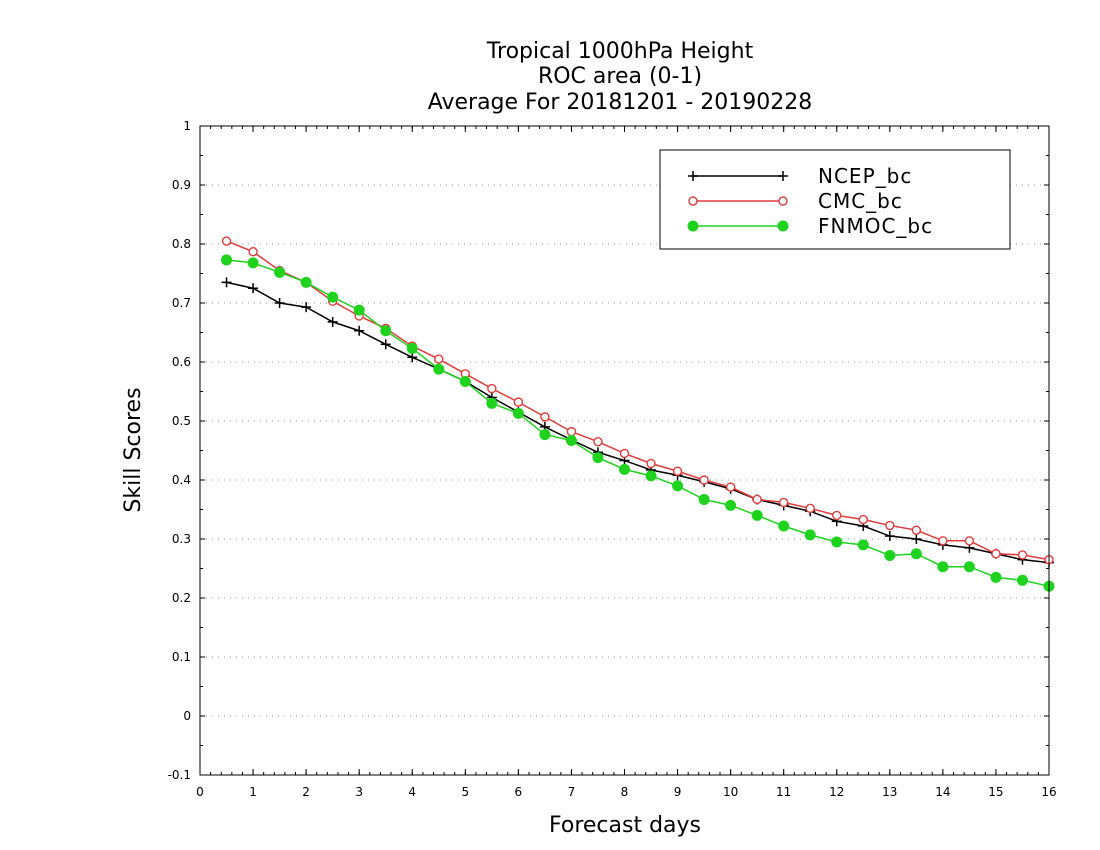 The width and height of the screenshot is (1100, 850). I want to click on y-tick-label: -0.1, so click(179, 775).